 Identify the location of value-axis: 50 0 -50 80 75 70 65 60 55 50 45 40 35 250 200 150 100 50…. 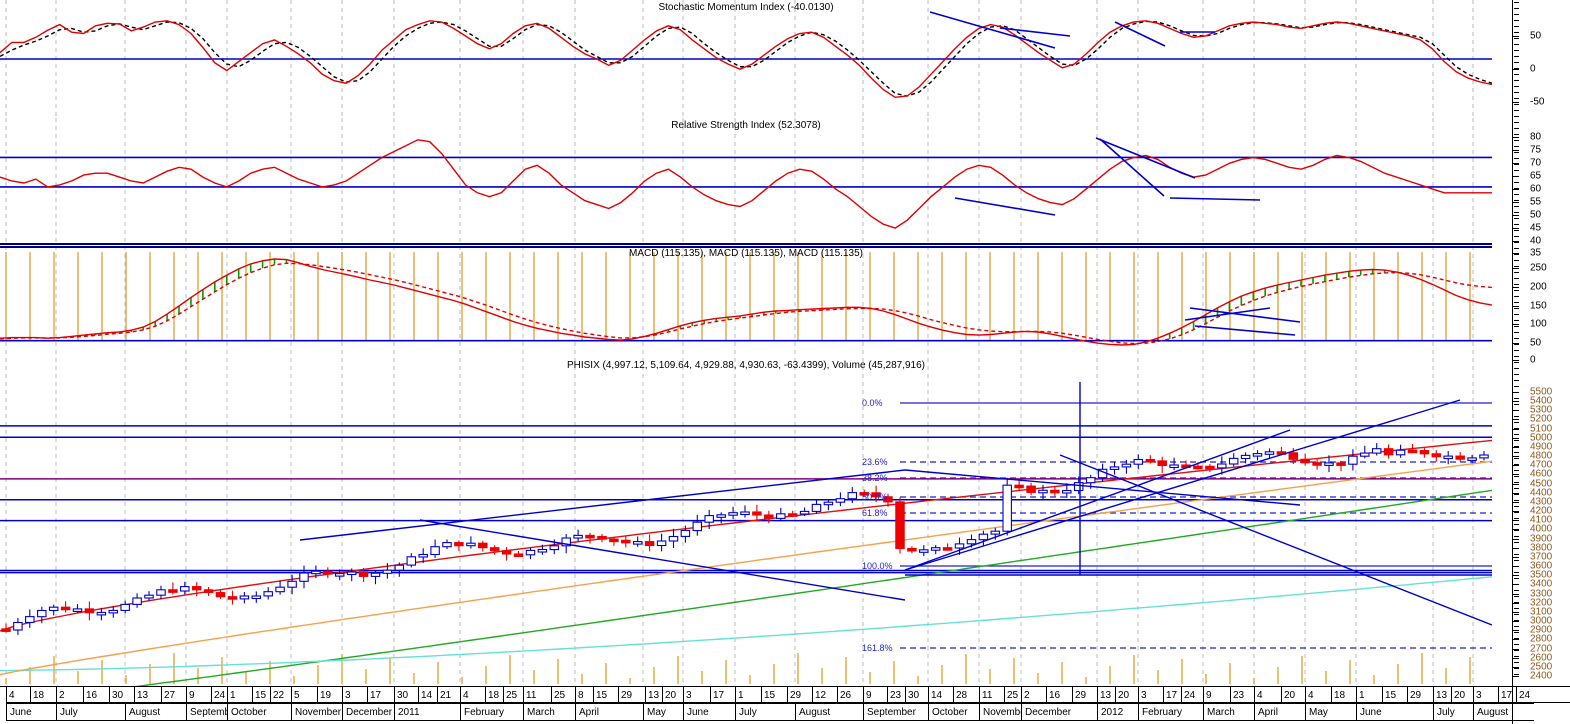
(1531, 362).